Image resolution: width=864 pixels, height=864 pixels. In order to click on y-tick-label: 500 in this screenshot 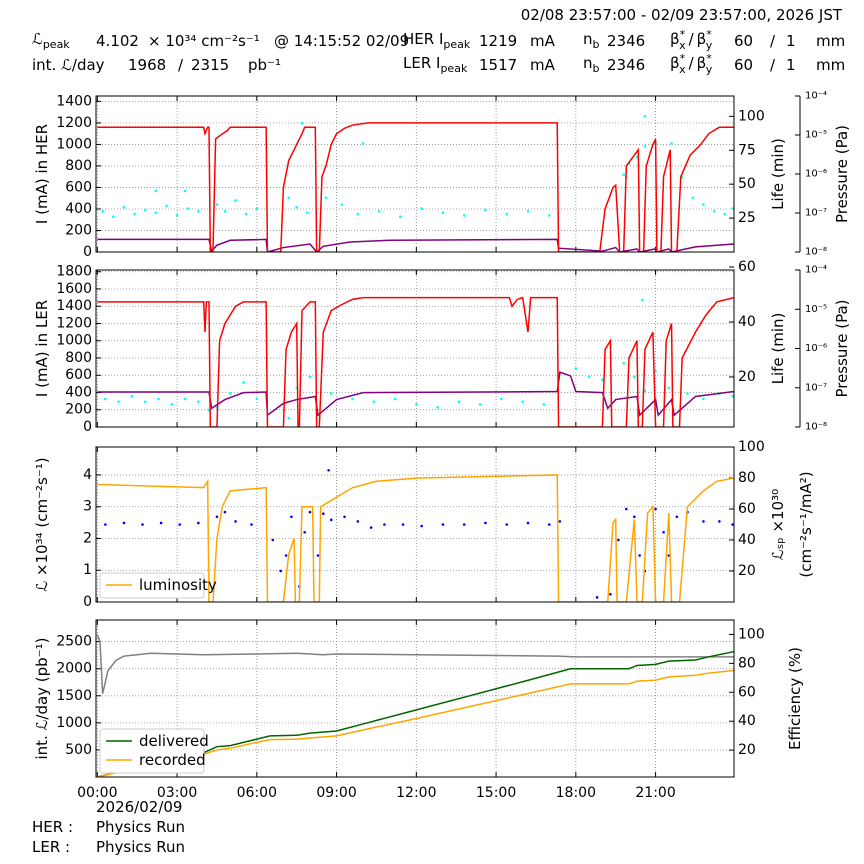, I will do `click(78, 750)`.